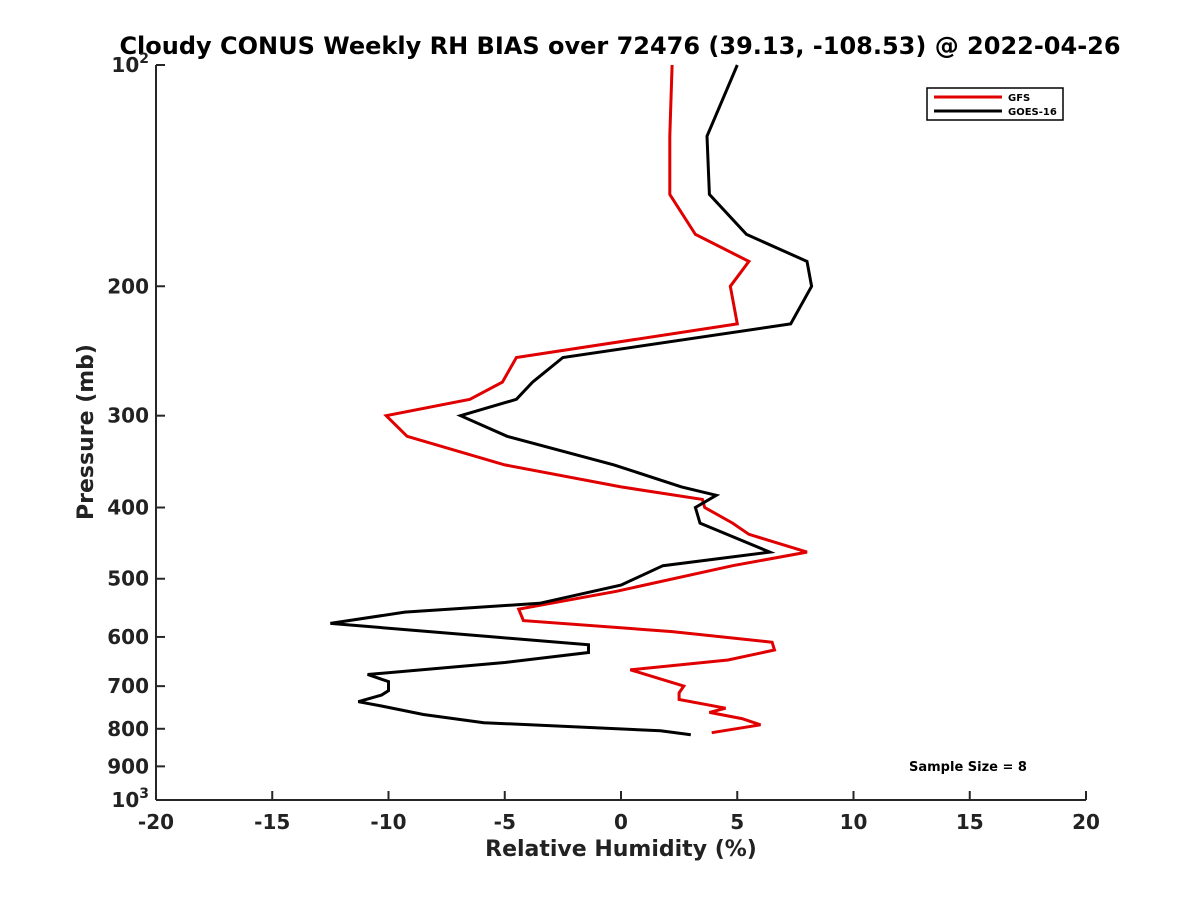 The width and height of the screenshot is (1200, 900). Describe the element at coordinates (968, 767) in the screenshot. I see `sample-size-annotation: Sample Size = 8` at that location.